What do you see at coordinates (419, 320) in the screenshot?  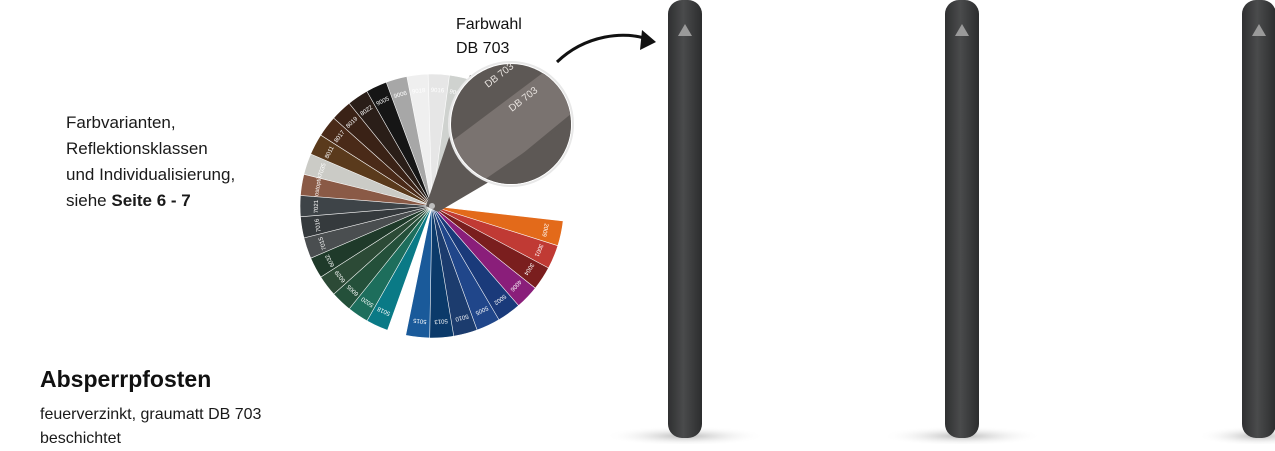 I see `swatch-blade-lower-0-label: 5015` at bounding box center [419, 320].